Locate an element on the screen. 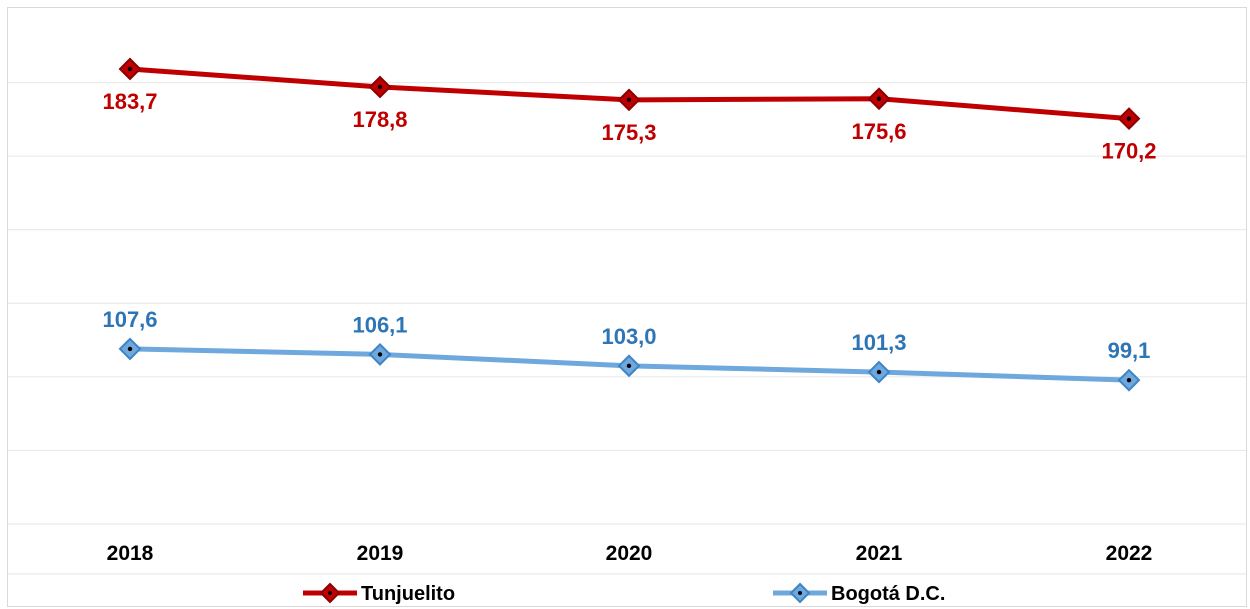  data-label-bogot-d-c: 101,3 is located at coordinates (878, 342).